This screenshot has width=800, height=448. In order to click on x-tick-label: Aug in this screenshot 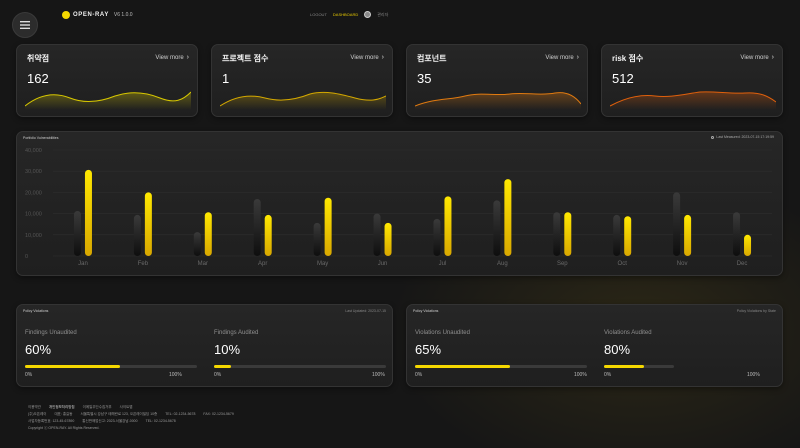, I will do `click(502, 264)`.